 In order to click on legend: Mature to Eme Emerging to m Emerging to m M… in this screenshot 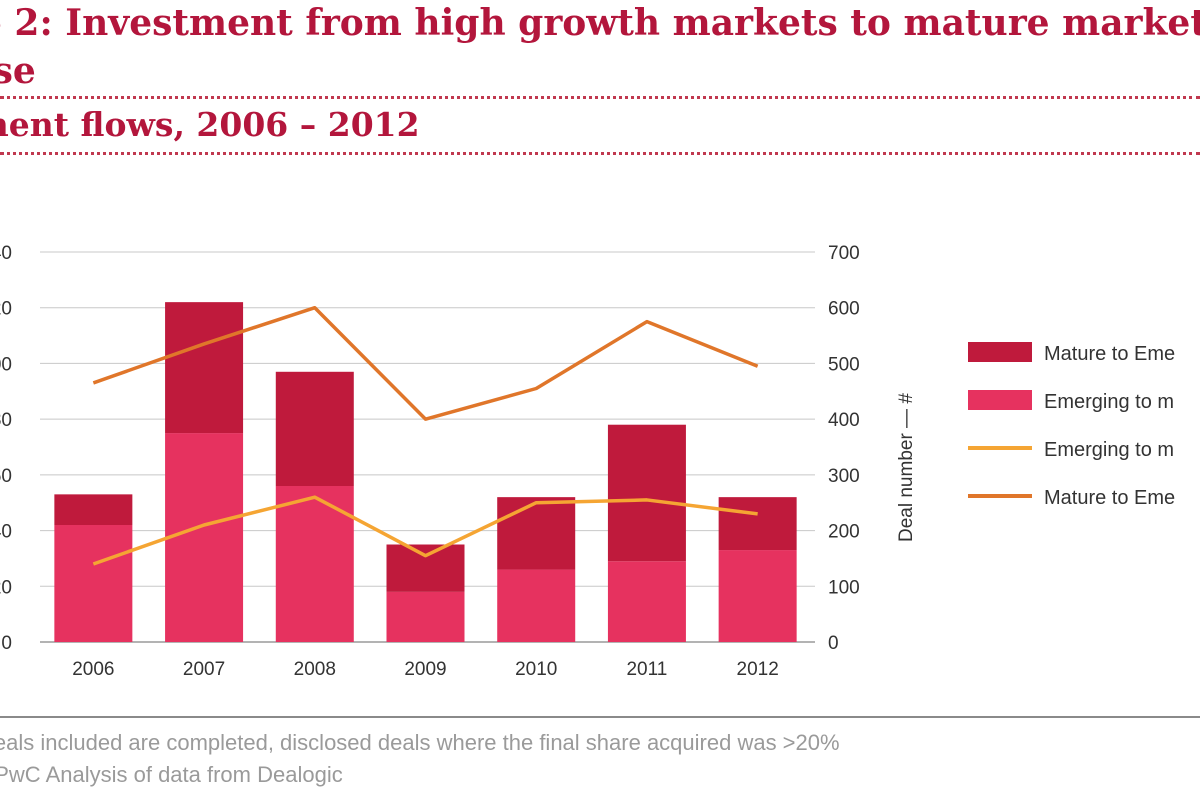, I will do `click(1071, 425)`.